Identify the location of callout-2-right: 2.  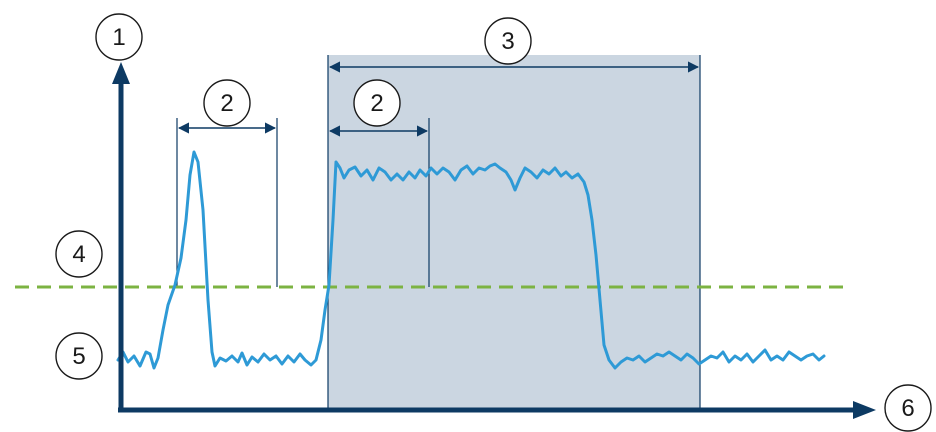
(377, 103).